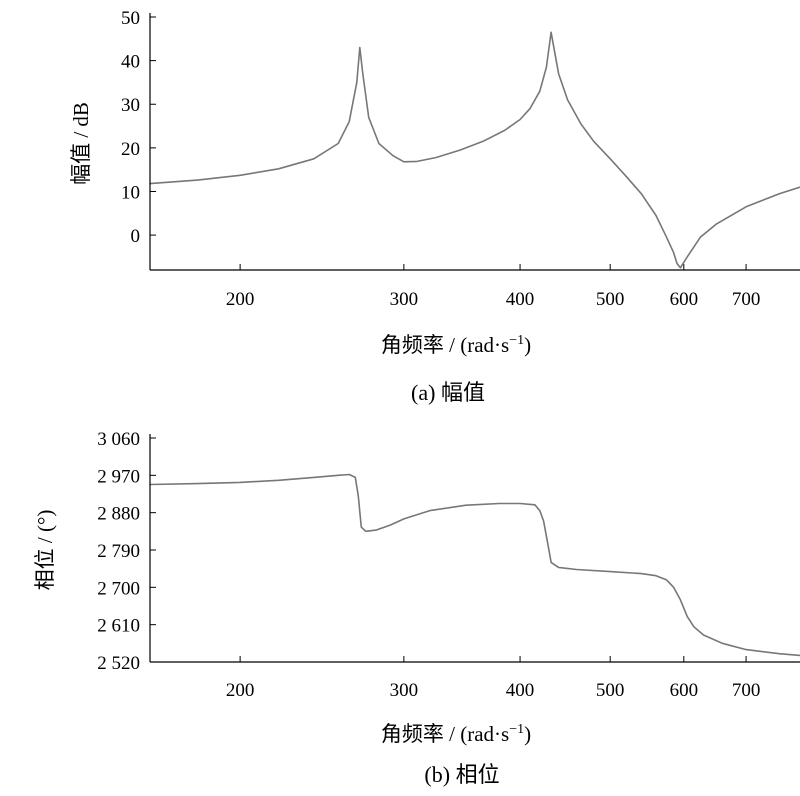  I want to click on phase-y-tick-label: 3 060, so click(118, 439).